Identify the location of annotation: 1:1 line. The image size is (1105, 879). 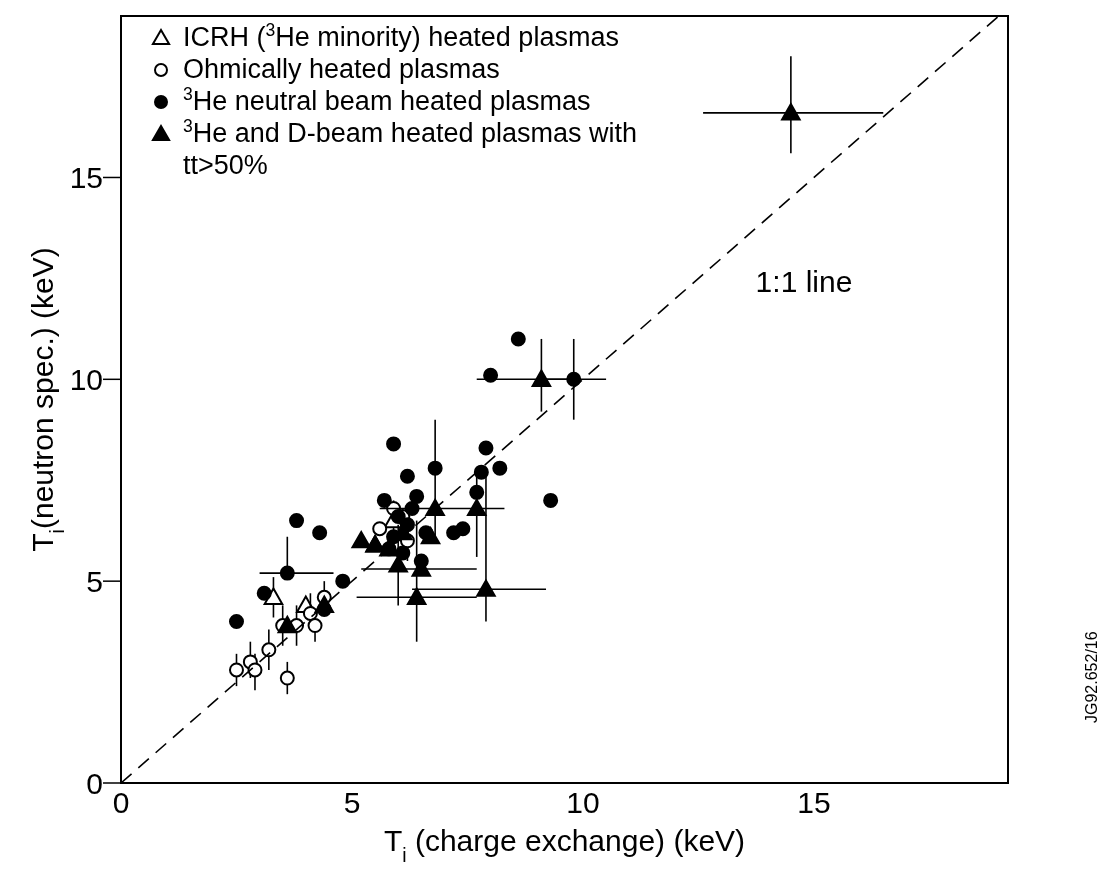
(804, 282).